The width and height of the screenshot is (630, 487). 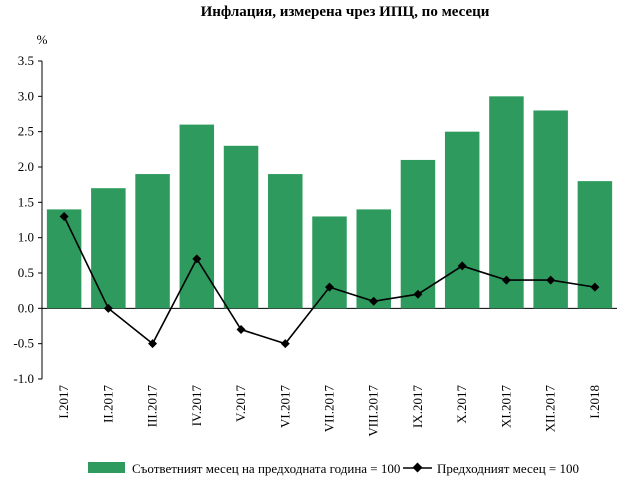 I want to click on y-tick-label: 1.0, so click(x=26, y=237).